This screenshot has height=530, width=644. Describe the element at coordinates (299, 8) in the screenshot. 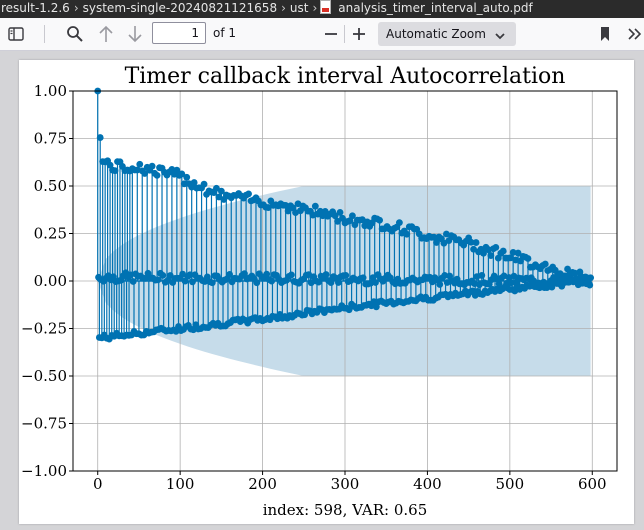

I see `breadcrumb-item-ust: ust` at that location.